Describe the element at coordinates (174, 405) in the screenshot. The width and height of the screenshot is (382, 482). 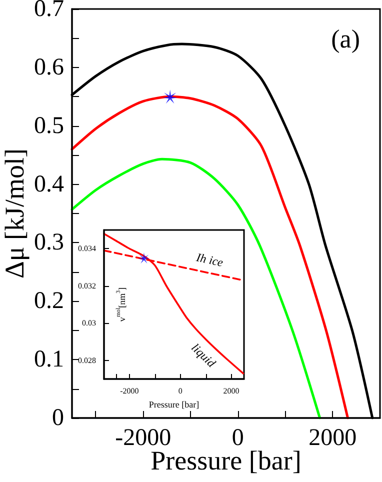
I see `x-axis-title: Pressure [bar]` at that location.